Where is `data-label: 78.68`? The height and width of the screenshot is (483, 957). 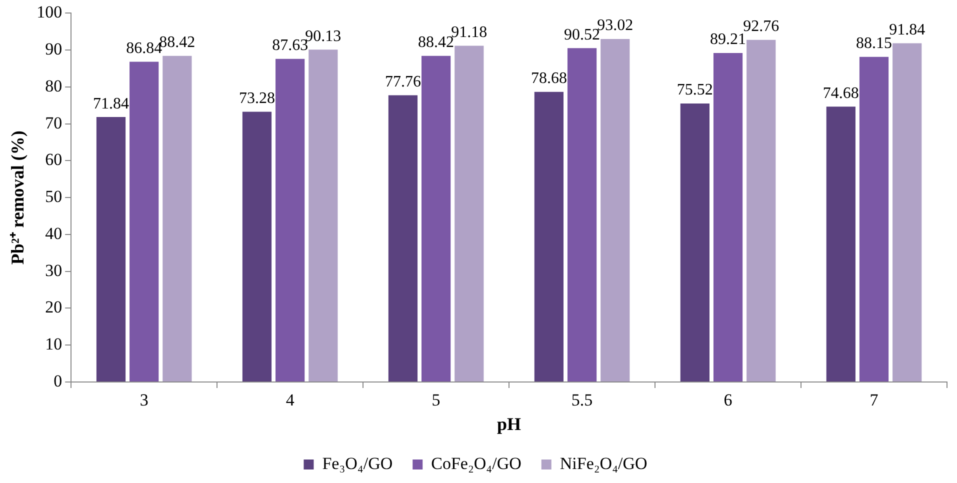 data-label: 78.68 is located at coordinates (548, 79).